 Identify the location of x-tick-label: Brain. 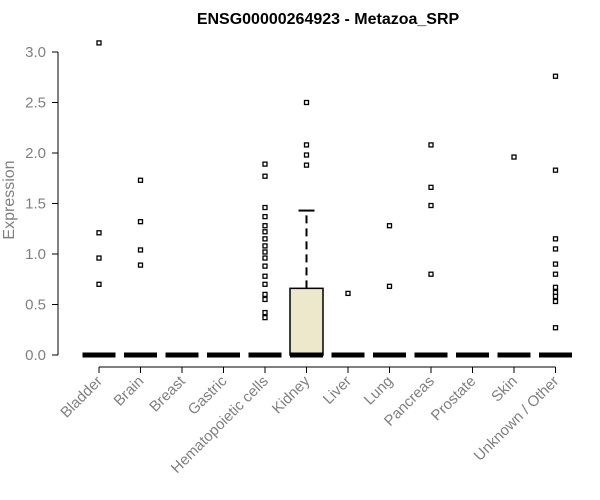
(129, 391).